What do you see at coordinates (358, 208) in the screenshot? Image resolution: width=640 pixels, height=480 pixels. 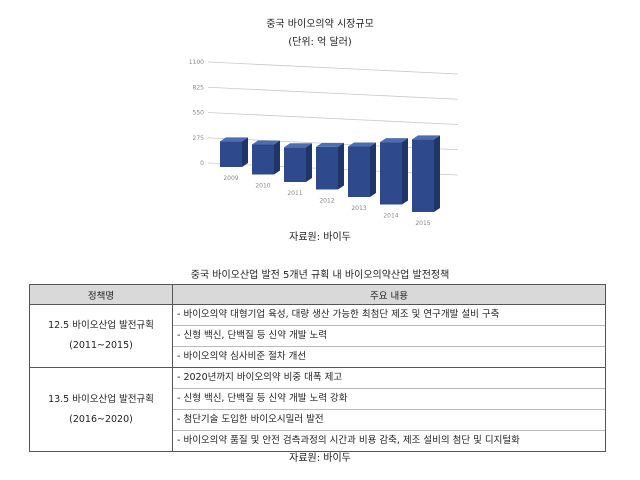 I see `x-tick-label: 2013` at bounding box center [358, 208].